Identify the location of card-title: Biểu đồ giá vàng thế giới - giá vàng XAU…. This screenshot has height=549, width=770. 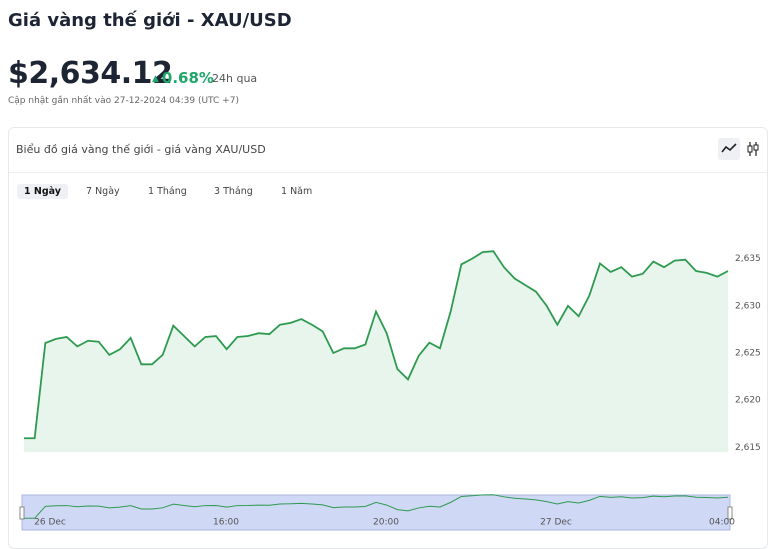
(141, 149).